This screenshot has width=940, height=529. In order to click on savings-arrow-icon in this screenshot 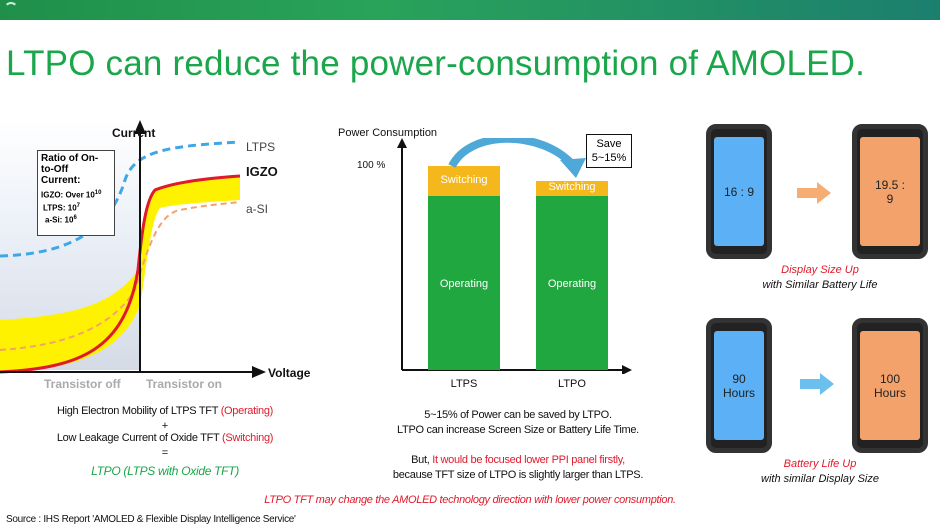, I will do `click(511, 153)`.